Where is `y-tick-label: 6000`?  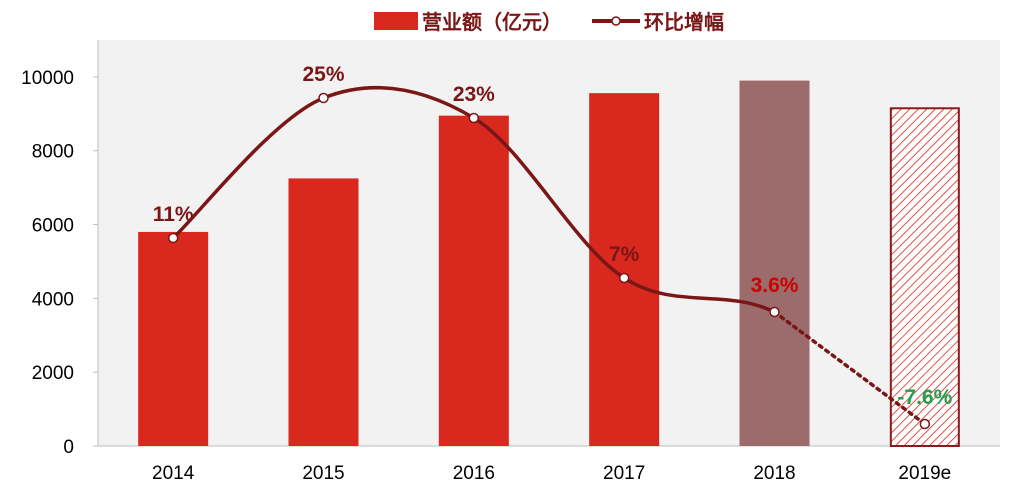
y-tick-label: 6000 is located at coordinates (53, 226).